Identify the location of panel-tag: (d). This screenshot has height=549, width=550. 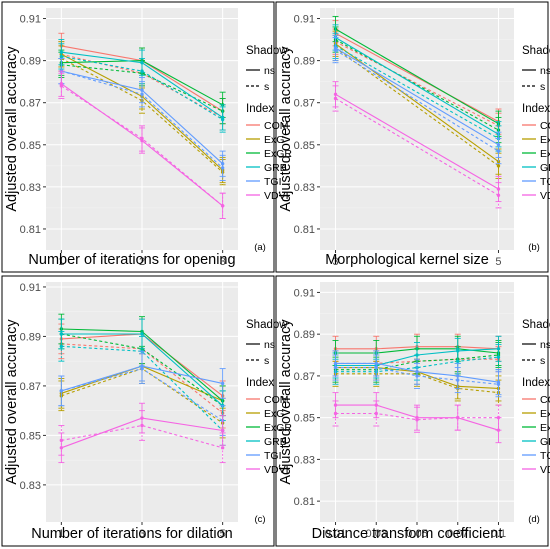
(534, 519).